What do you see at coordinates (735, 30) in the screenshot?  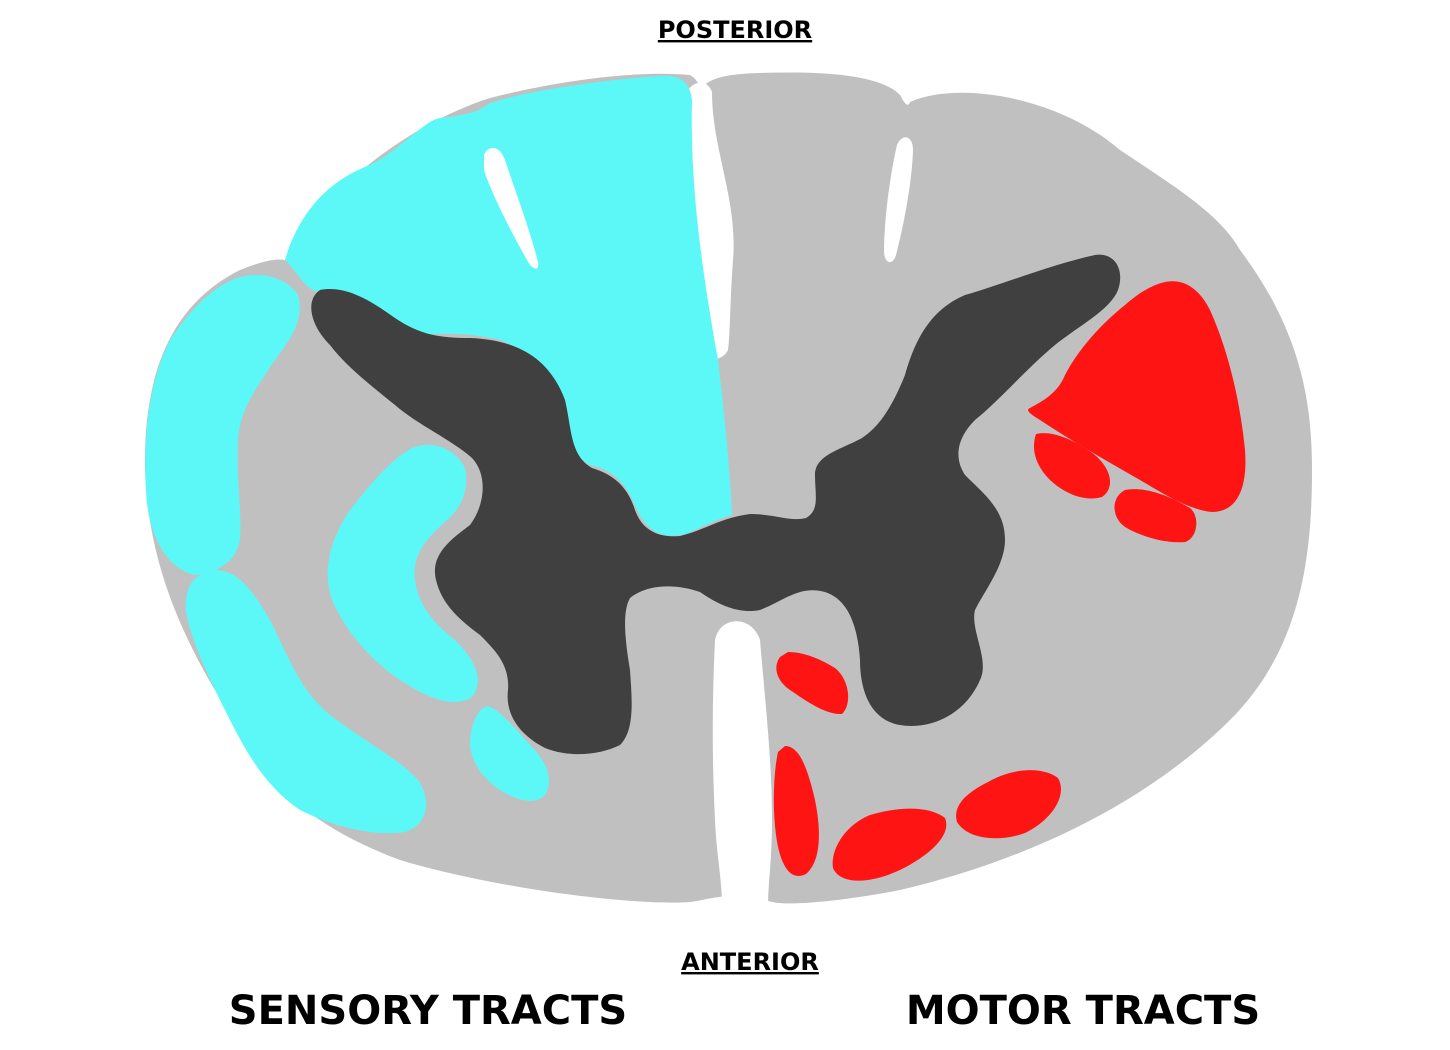 I see `posterior-label: POSTERIOR` at bounding box center [735, 30].